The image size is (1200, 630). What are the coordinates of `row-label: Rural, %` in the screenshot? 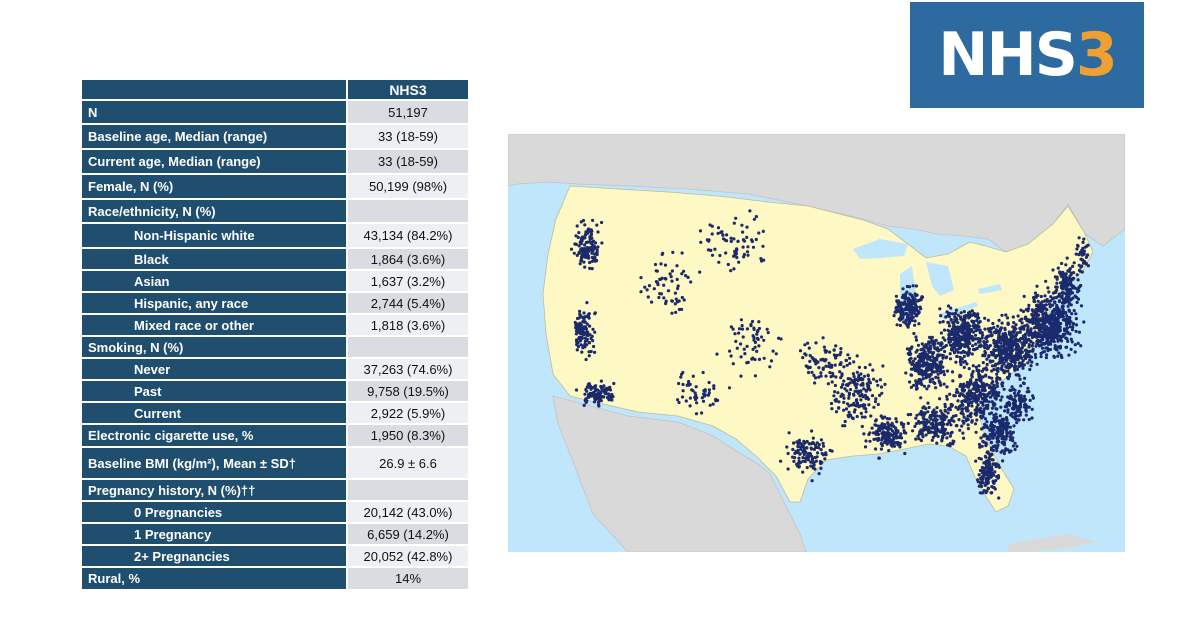 It's located at (215, 579).